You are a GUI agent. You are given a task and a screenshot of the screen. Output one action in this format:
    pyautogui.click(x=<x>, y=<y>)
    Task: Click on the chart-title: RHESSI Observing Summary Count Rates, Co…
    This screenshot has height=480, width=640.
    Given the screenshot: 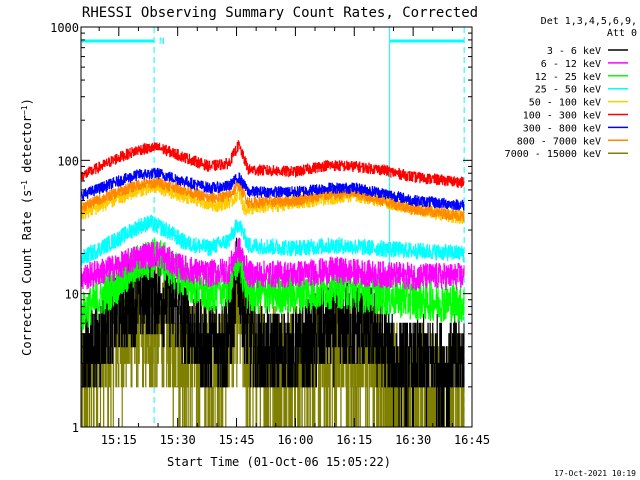 What is the action you would take?
    pyautogui.click(x=280, y=13)
    